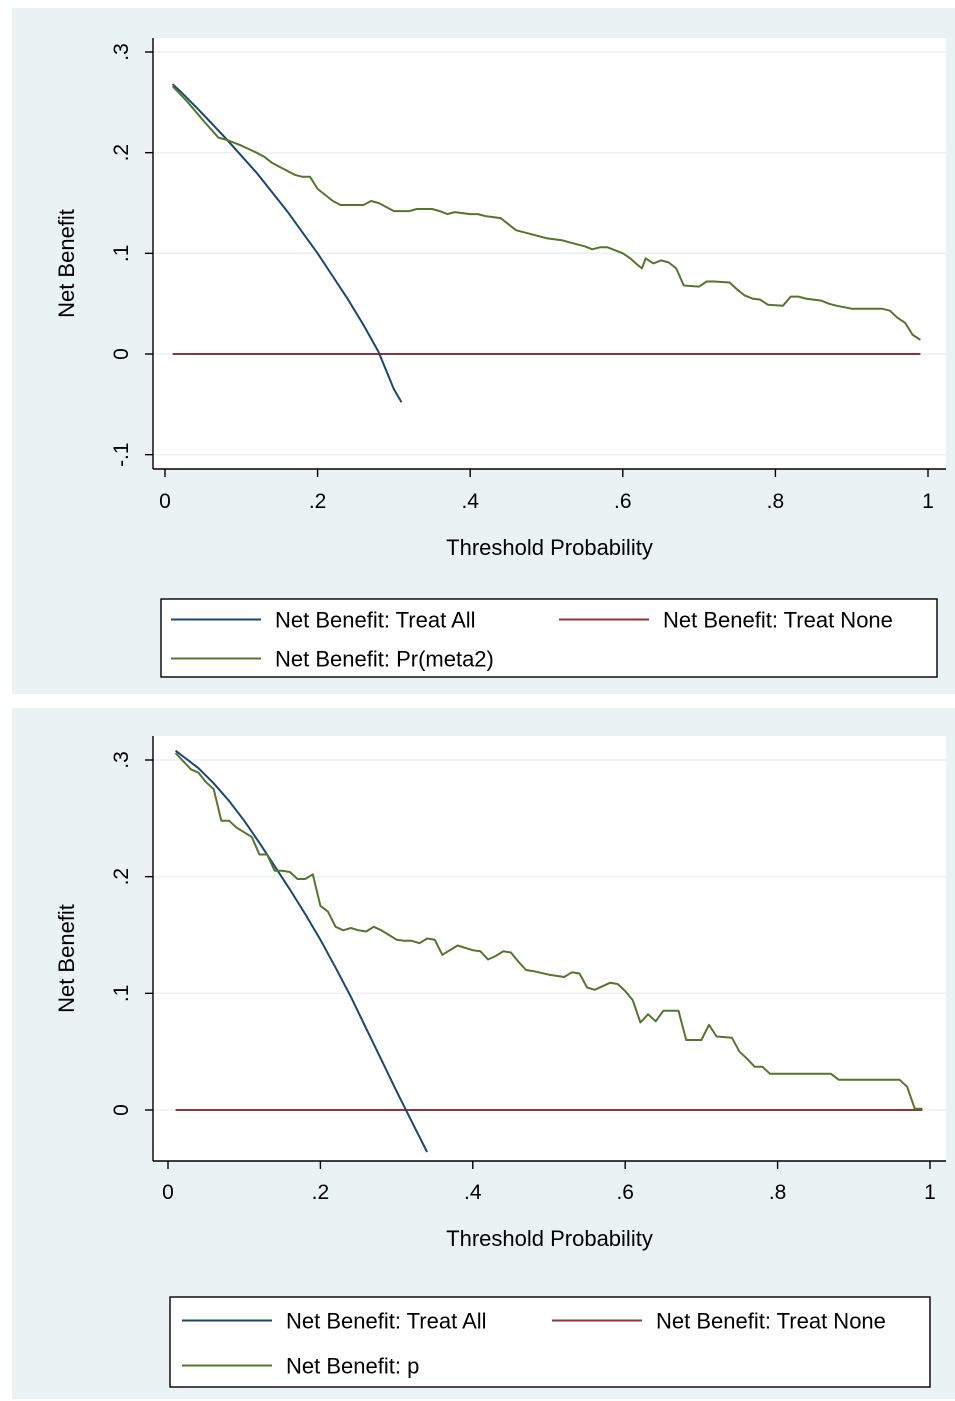 Image resolution: width=955 pixels, height=1401 pixels. What do you see at coordinates (546, 213) in the screenshot?
I see `series-line-model` at bounding box center [546, 213].